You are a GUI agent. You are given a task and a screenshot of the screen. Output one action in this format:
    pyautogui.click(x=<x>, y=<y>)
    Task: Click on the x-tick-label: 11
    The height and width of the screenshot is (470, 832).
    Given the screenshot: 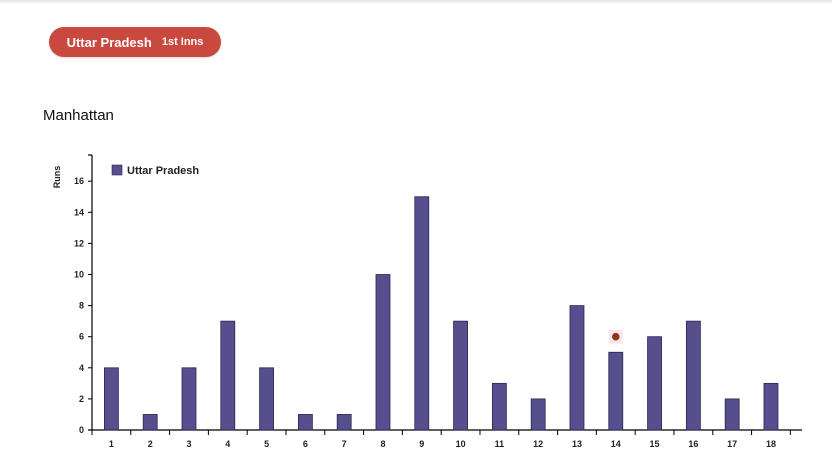 What is the action you would take?
    pyautogui.click(x=500, y=444)
    